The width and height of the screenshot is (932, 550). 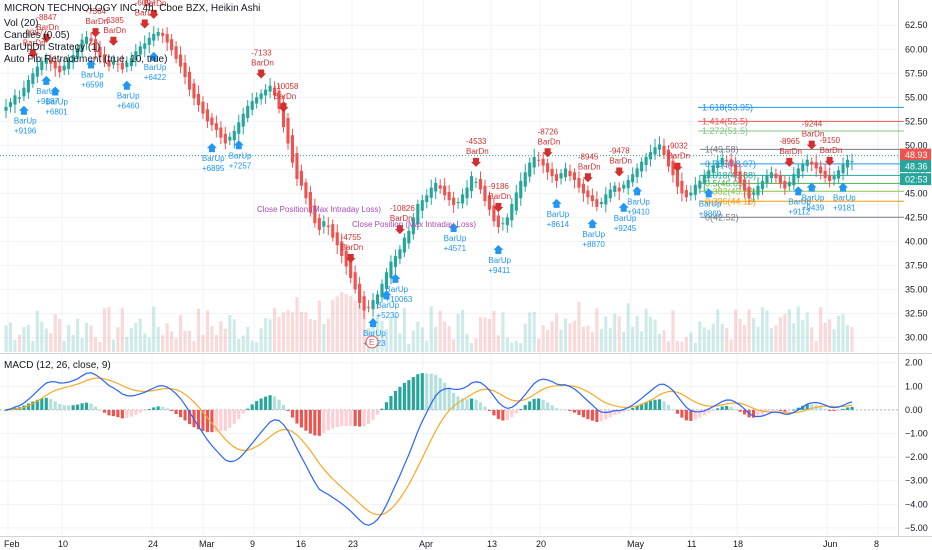 What do you see at coordinates (813, 198) in the screenshot?
I see `signal-up-label: BarUp` at bounding box center [813, 198].